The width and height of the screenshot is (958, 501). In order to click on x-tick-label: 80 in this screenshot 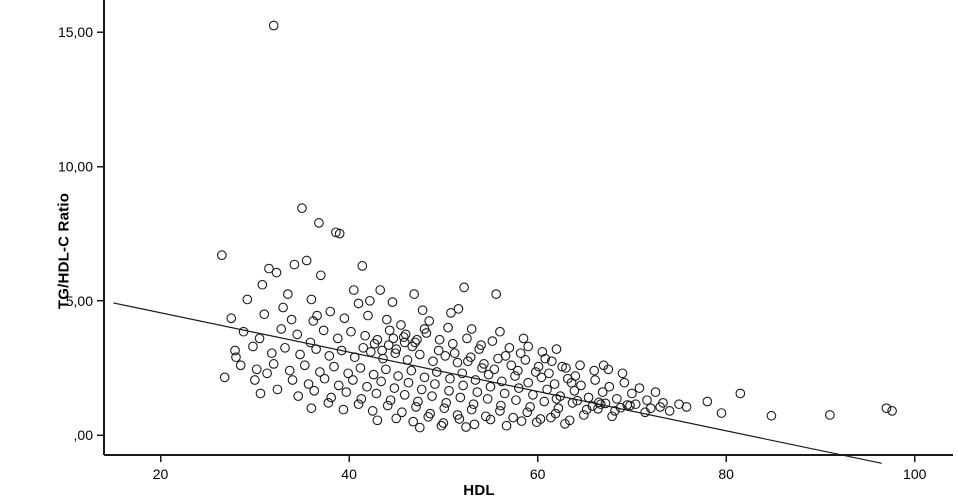, I will do `click(726, 474)`.